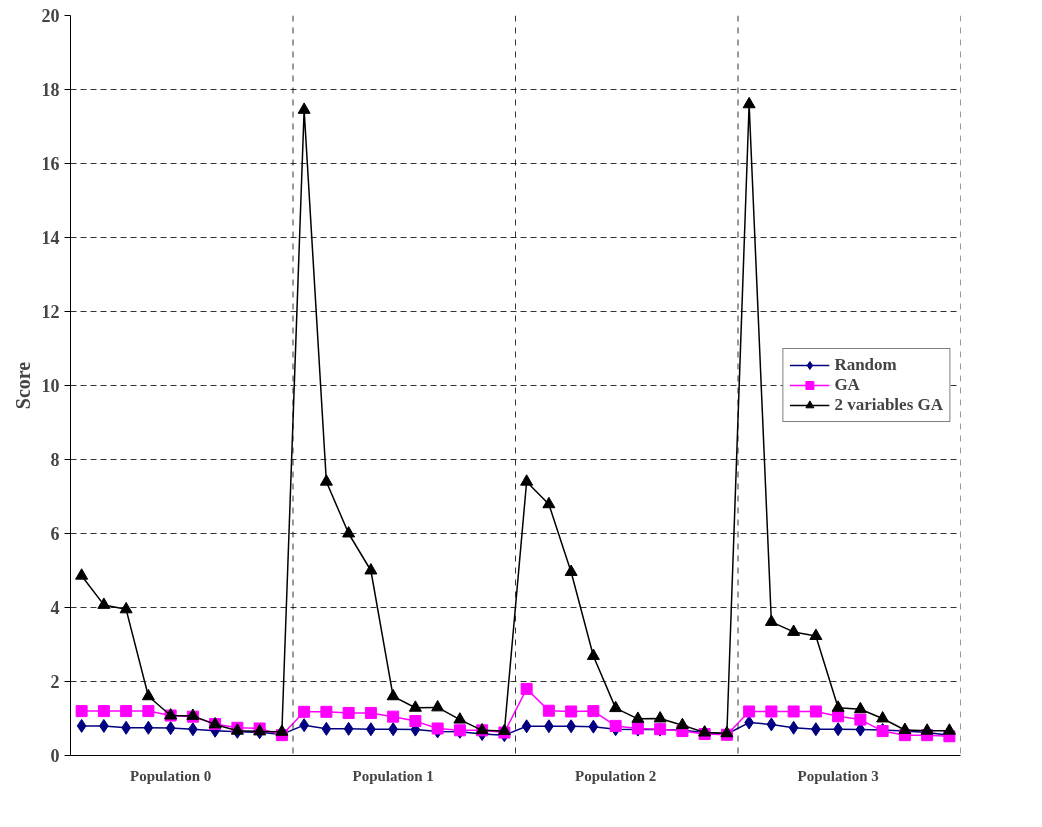  I want to click on legend-label: GA, so click(847, 385).